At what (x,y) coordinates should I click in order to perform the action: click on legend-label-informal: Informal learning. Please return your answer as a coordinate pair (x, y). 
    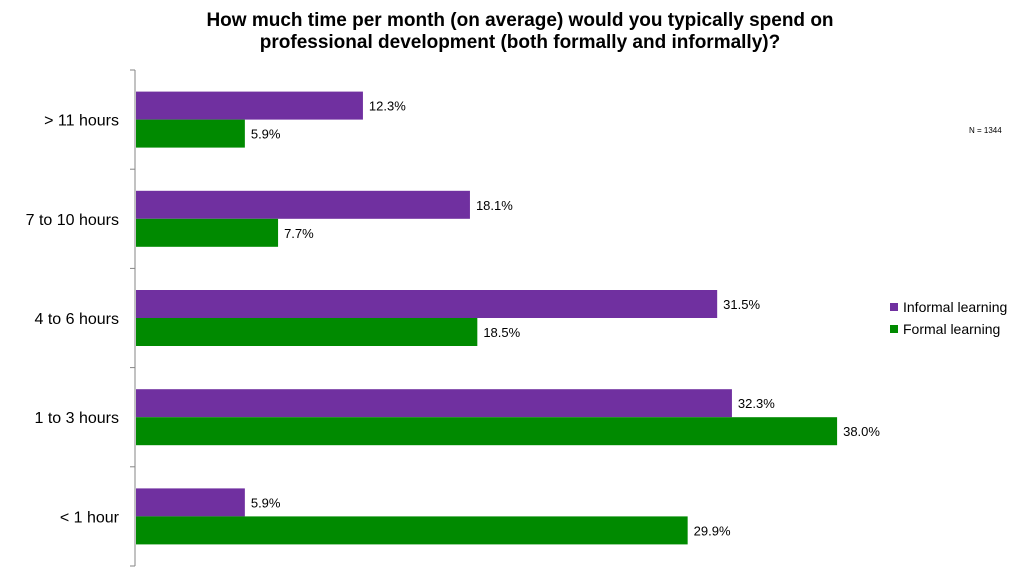
    Looking at the image, I should click on (955, 307).